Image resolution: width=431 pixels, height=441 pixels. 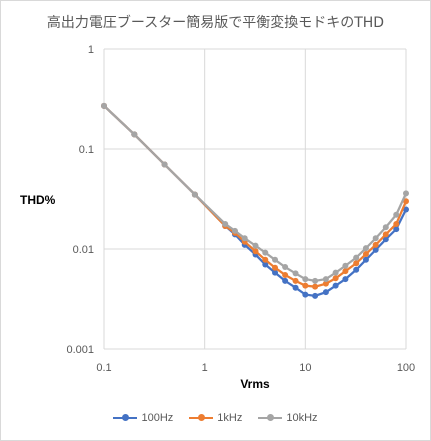 What do you see at coordinates (215, 23) in the screenshot?
I see `chart-title: 高出力電圧ブースター簡易版で平衡変換モドキのTHD` at bounding box center [215, 23].